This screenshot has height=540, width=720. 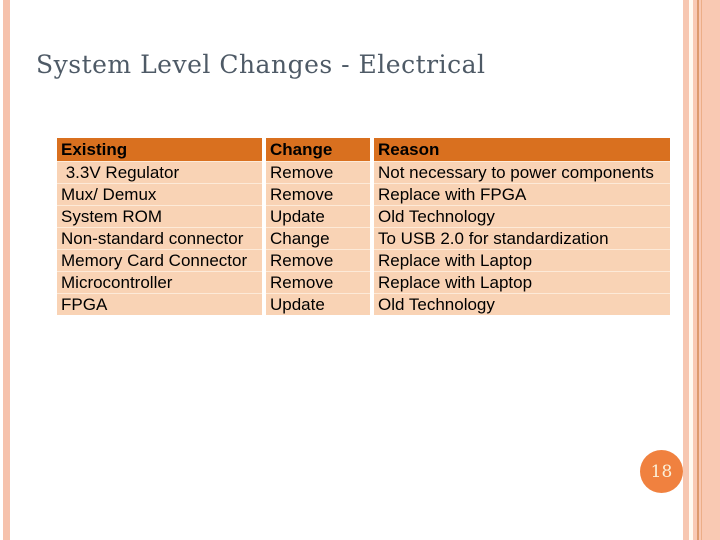 I want to click on right-accent-stripe-thin, so click(x=686, y=270).